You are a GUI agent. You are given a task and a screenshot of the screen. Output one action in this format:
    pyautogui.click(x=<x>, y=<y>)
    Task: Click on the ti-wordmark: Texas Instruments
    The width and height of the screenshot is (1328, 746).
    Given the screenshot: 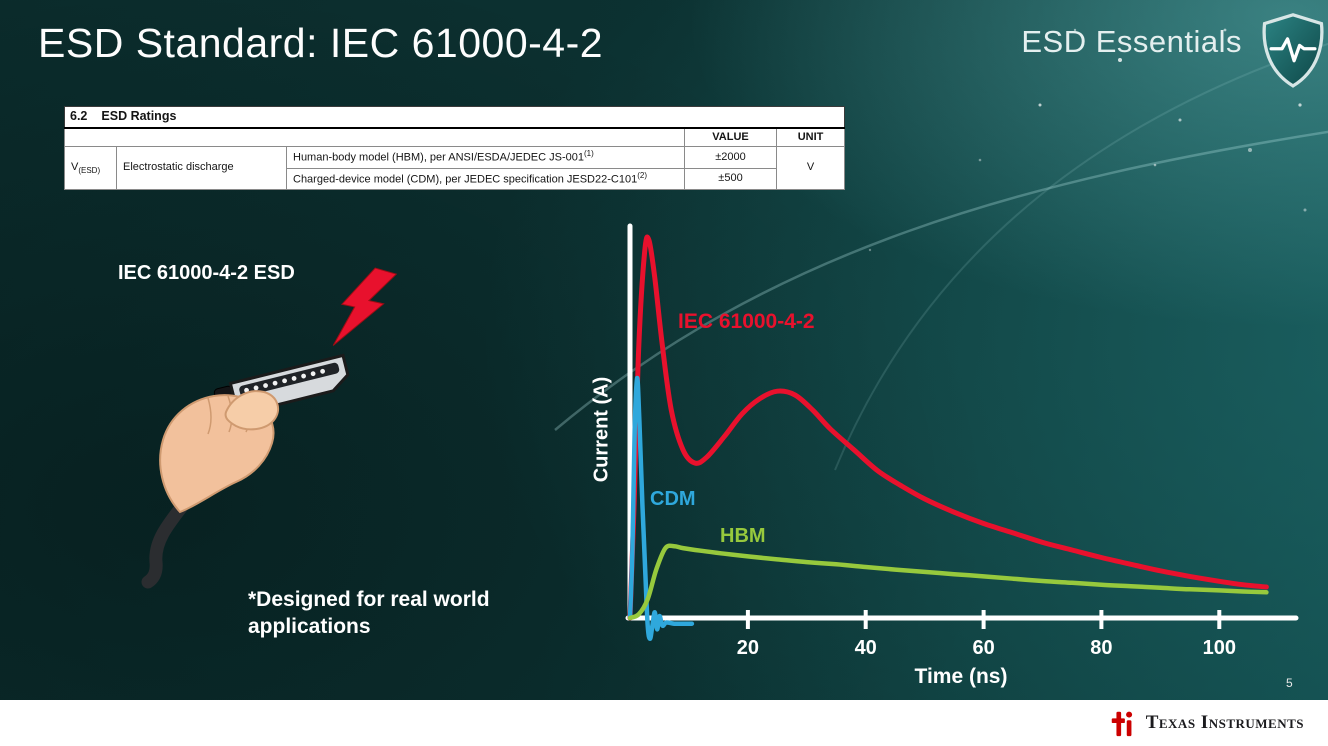 What is the action you would take?
    pyautogui.click(x=1224, y=722)
    